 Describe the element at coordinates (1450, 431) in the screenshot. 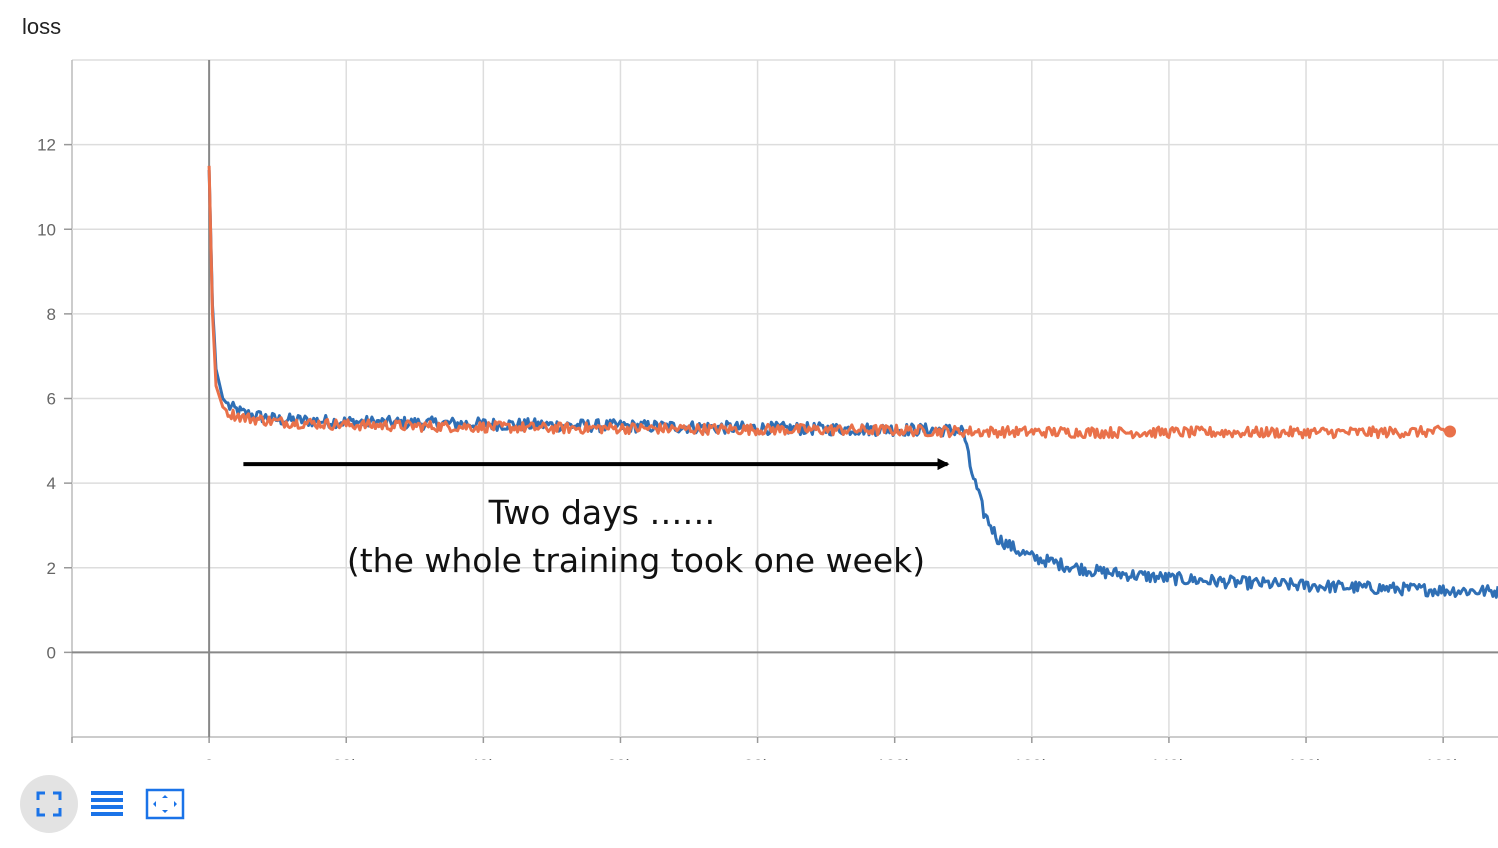

I see `series-end-marker` at that location.